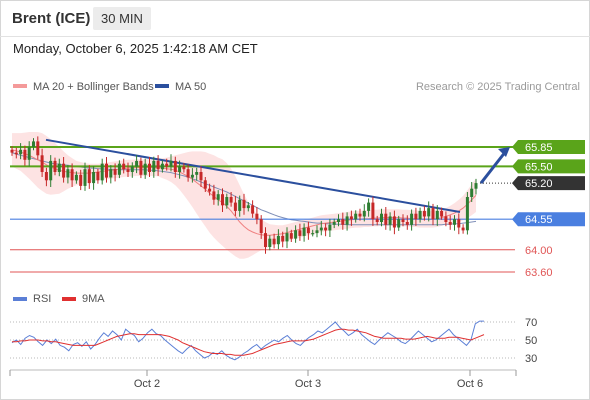  Describe the element at coordinates (531, 323) in the screenshot. I see `rsi-tick-label: 70` at that location.